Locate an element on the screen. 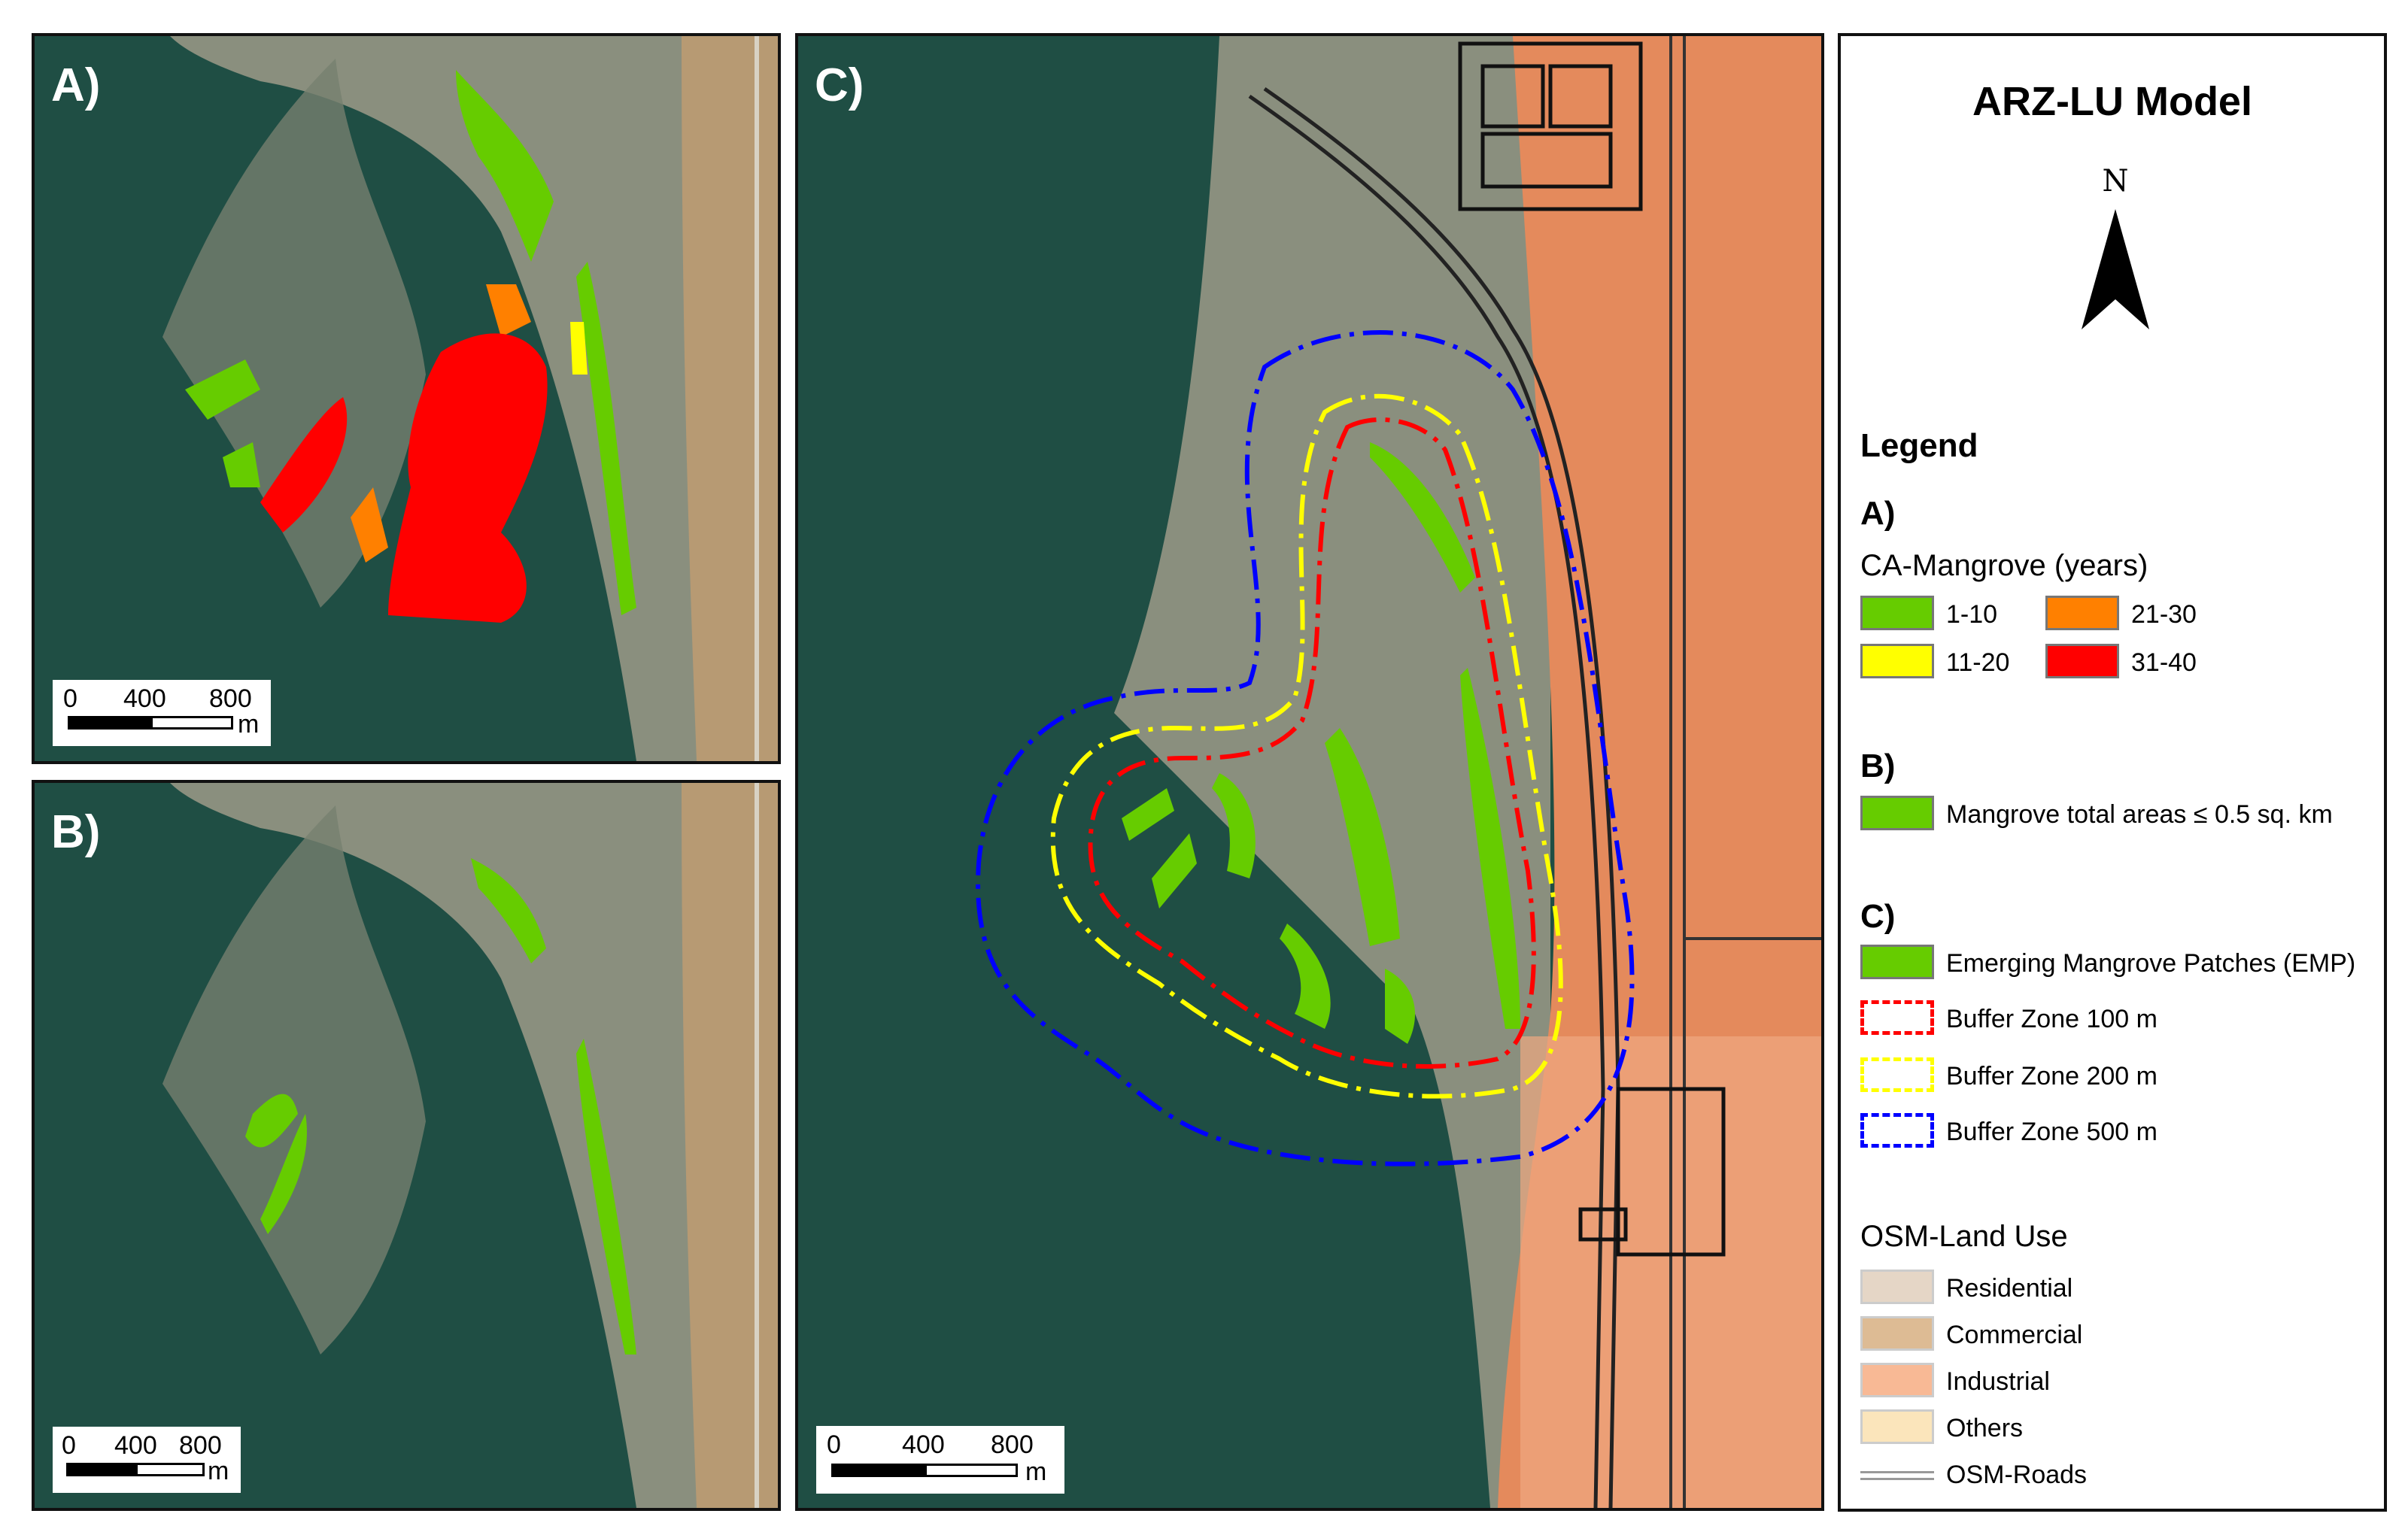  satellite-map-a is located at coordinates (406, 398).